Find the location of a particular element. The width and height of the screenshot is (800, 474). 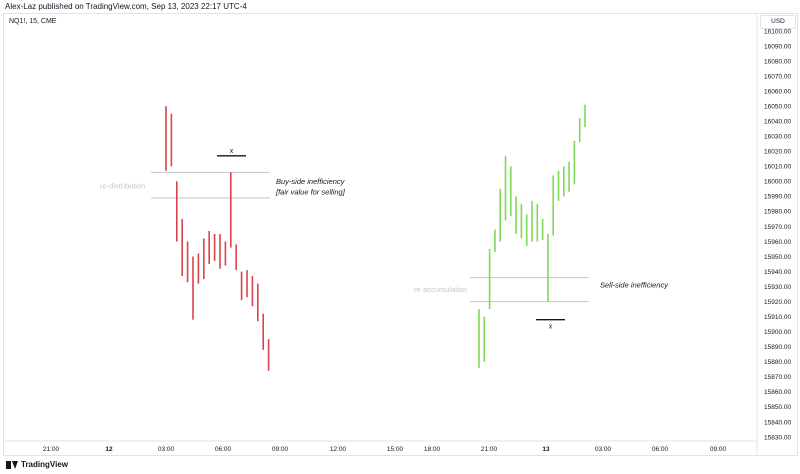

y-tick-label: 15970.00 is located at coordinates (777, 227).